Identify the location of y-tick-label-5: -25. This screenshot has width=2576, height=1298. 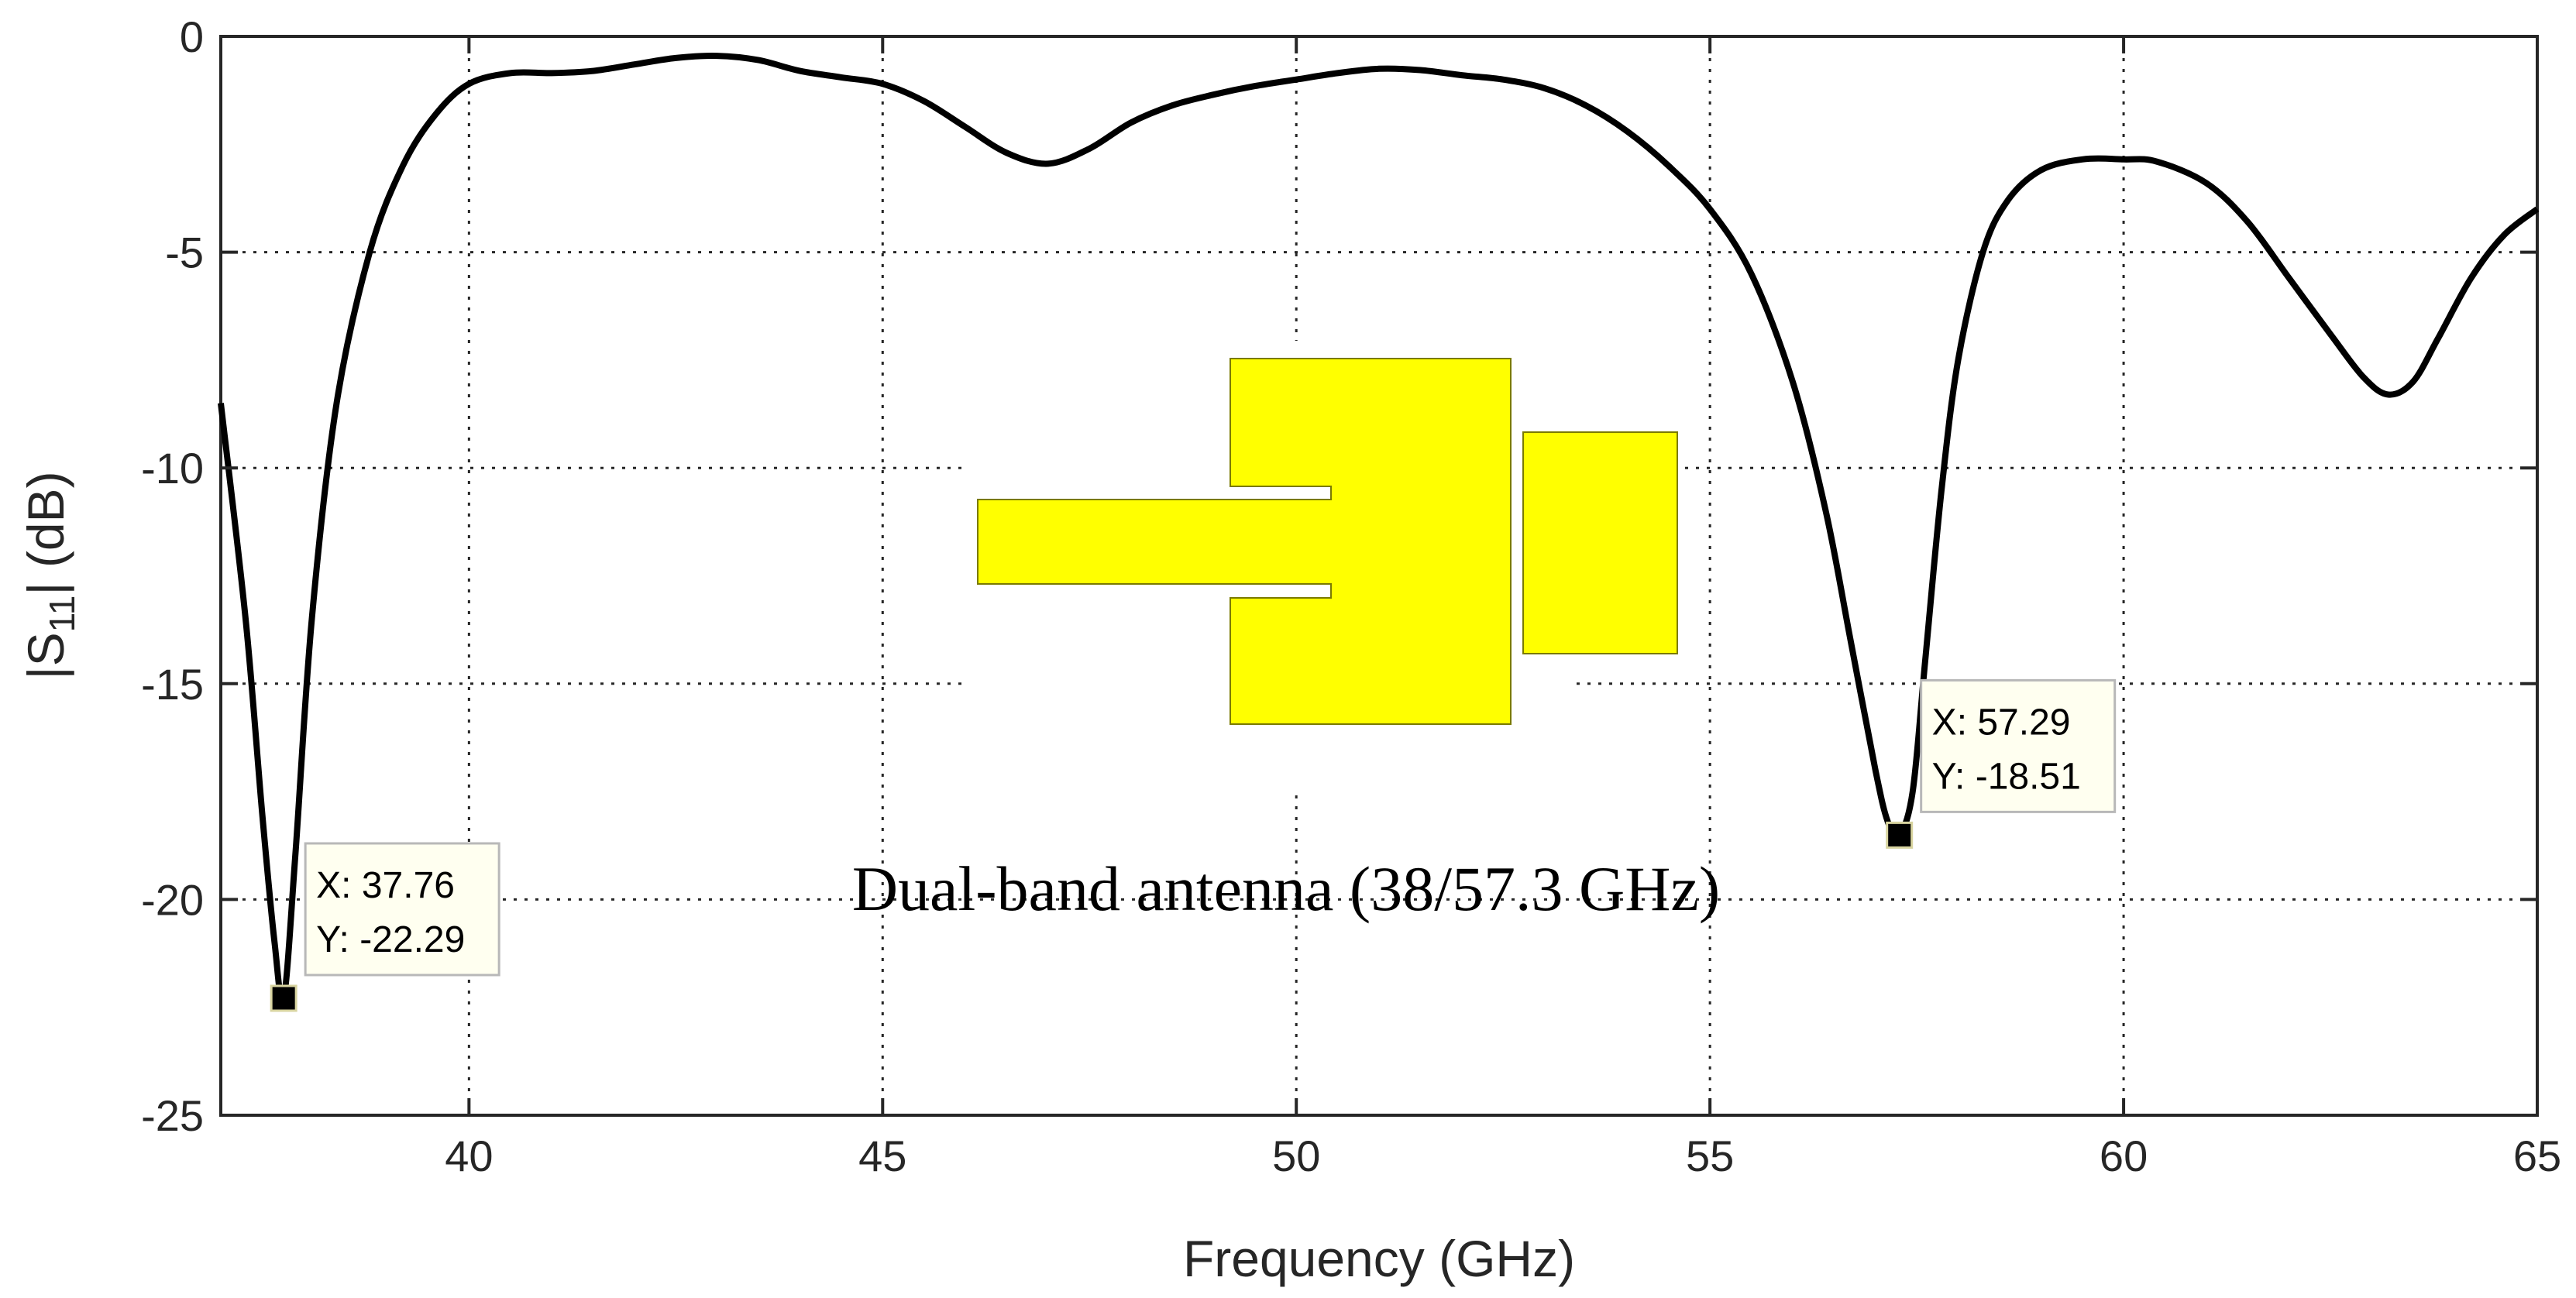
(172, 1115).